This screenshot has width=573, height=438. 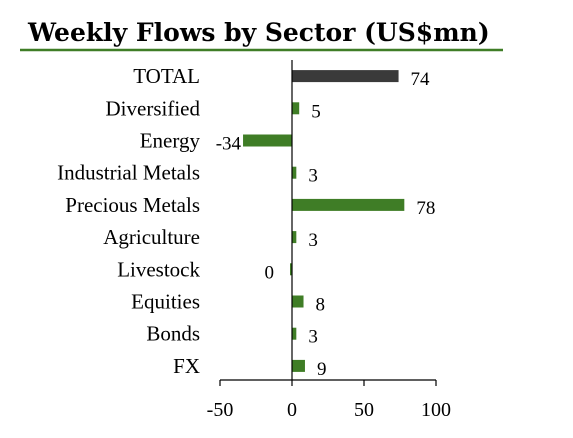 I want to click on bar-fx, so click(x=298, y=365).